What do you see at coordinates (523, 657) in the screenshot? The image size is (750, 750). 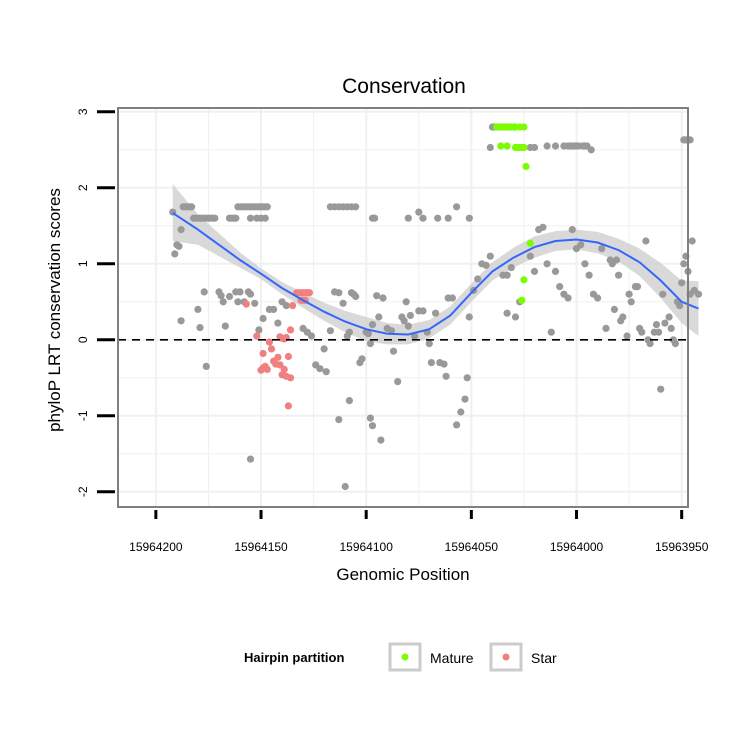 I see `legend-item-star: Star` at bounding box center [523, 657].